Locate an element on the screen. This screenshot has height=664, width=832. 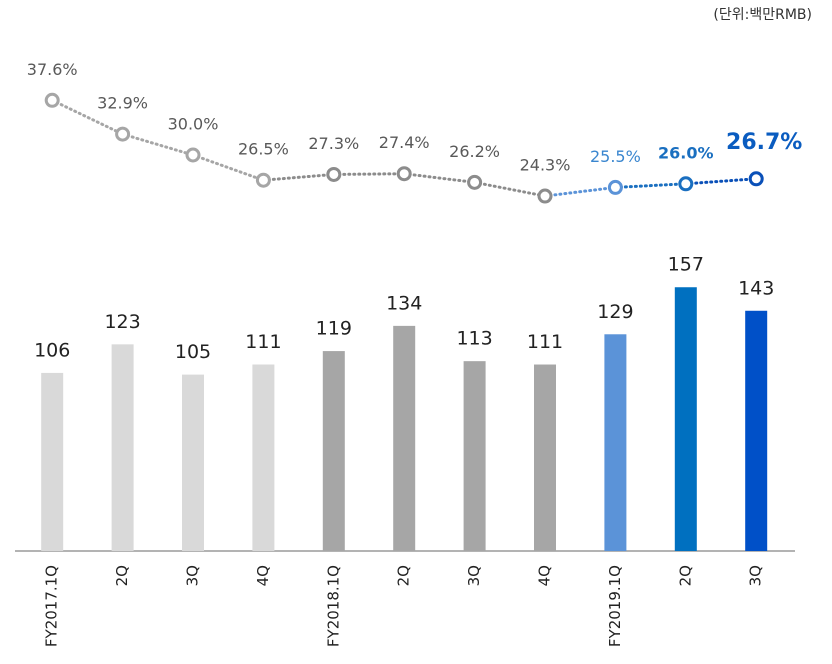
x-tick-label: FY2018.1Q is located at coordinates (333, 606).